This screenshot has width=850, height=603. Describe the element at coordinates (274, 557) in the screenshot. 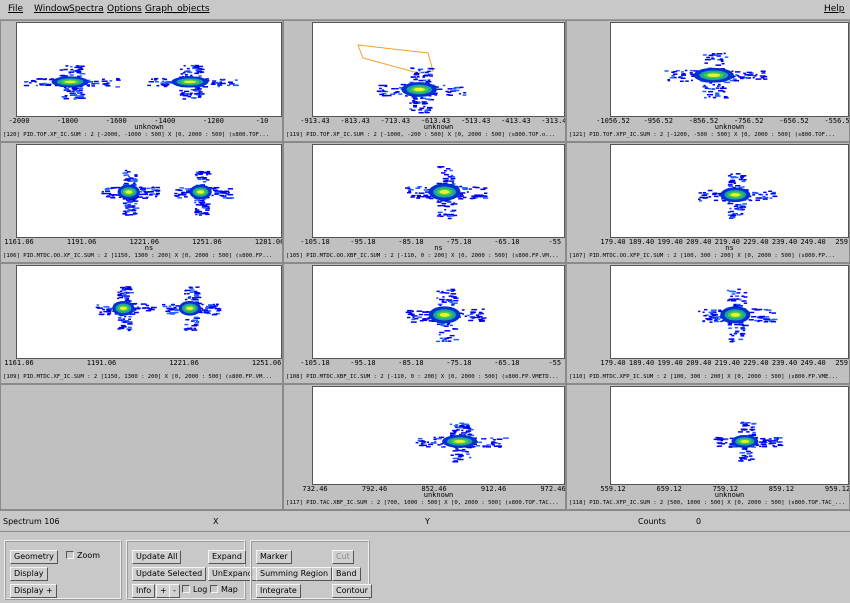

I see `marker-button: Marker` at that location.